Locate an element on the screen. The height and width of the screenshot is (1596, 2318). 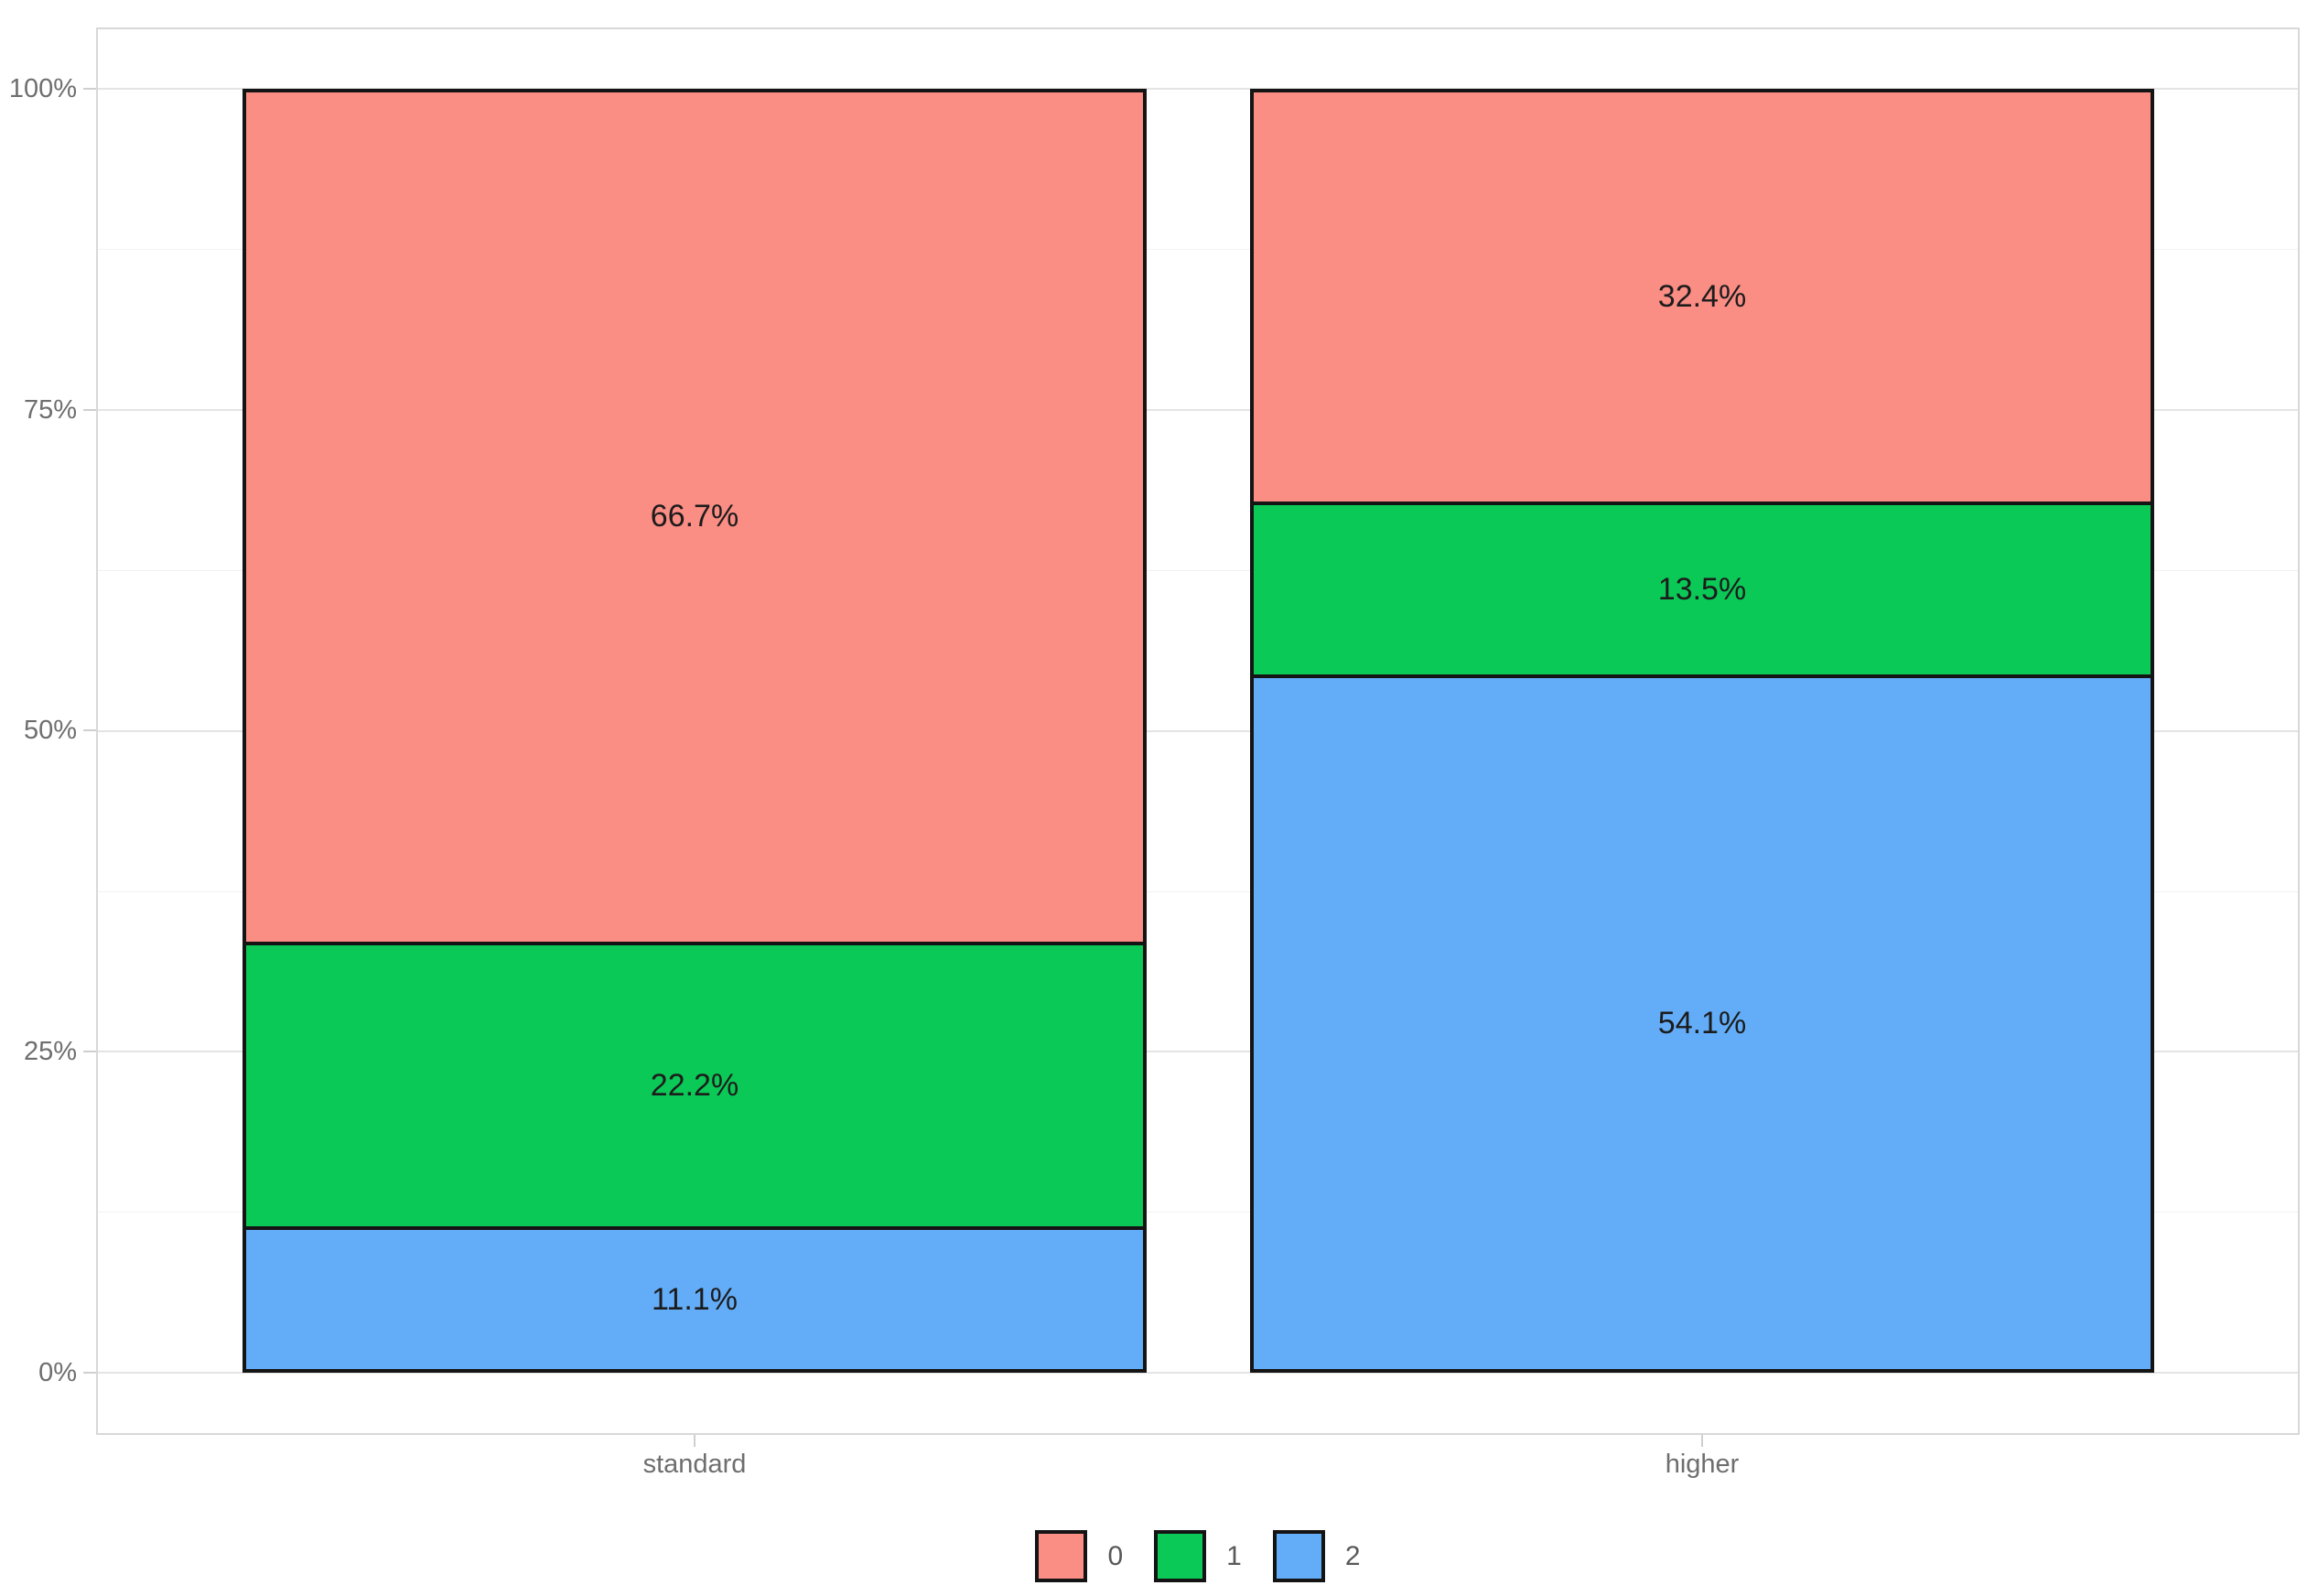
bar-standard-segment-2: 11.1% is located at coordinates (695, 1299).